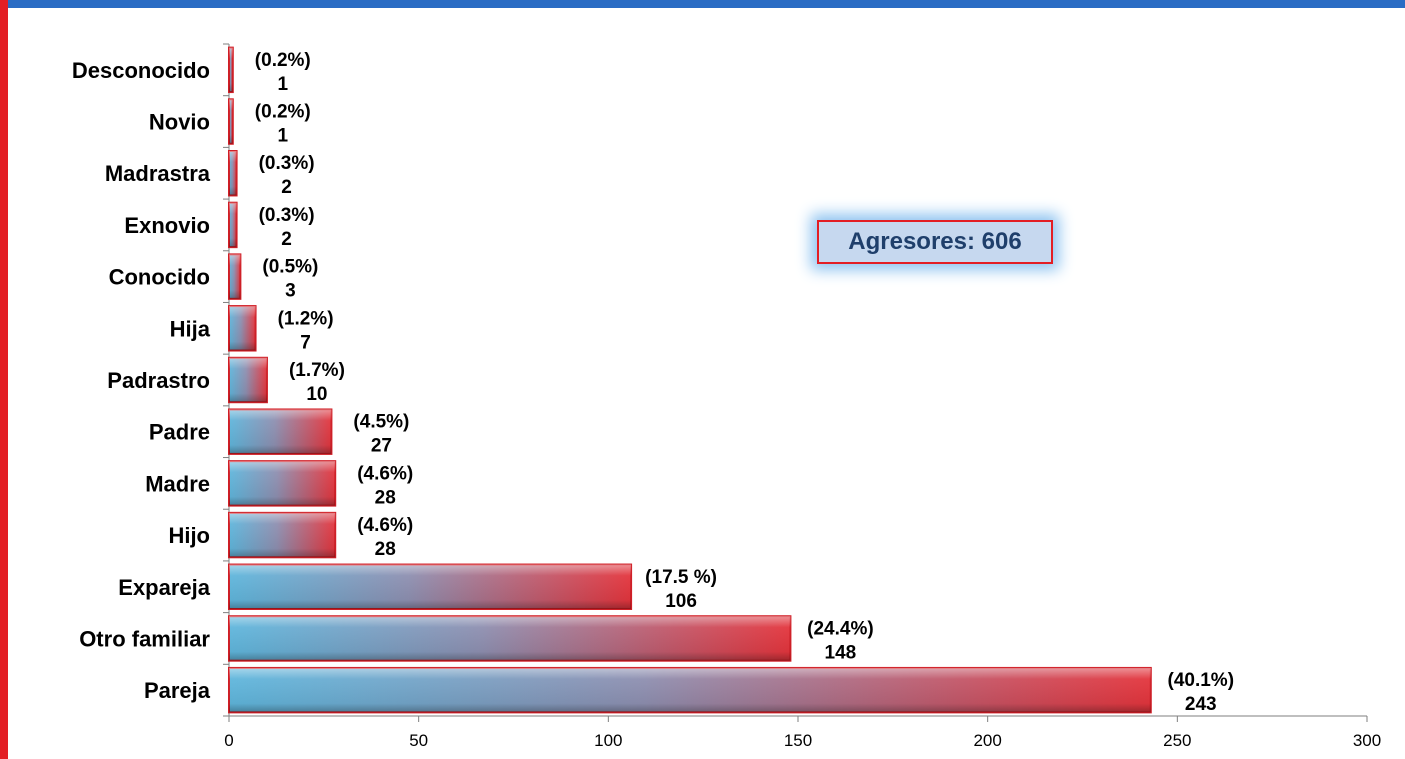  What do you see at coordinates (381, 422) in the screenshot?
I see `percent-label: (4.5%)` at bounding box center [381, 422].